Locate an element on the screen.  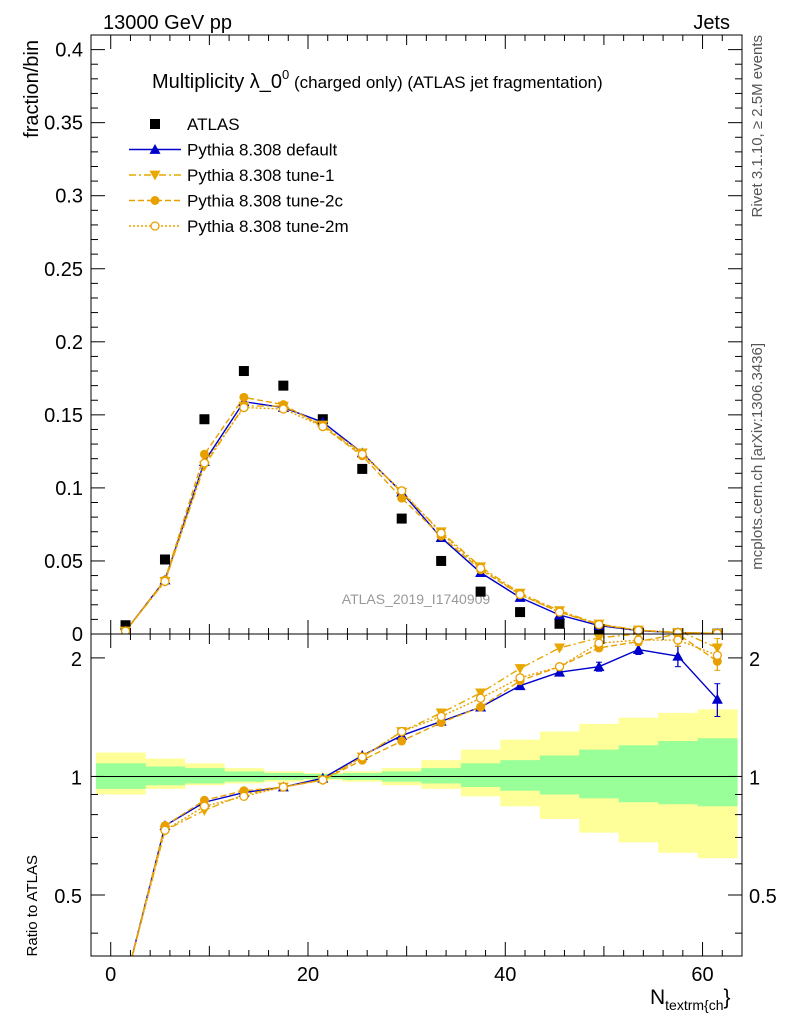
ratio-y-tick-label-right: 0.5 is located at coordinates (763, 897).